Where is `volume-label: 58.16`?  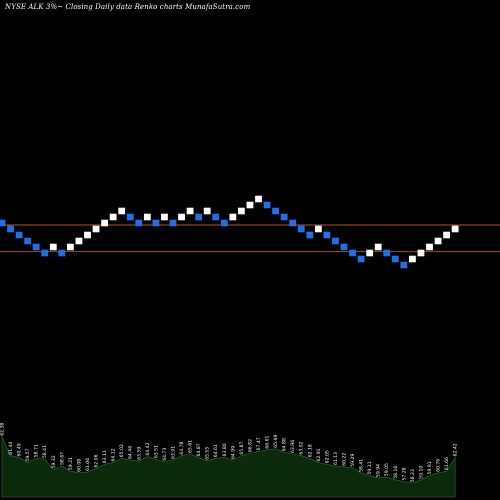
volume-label: 58.16 is located at coordinates (396, 472).